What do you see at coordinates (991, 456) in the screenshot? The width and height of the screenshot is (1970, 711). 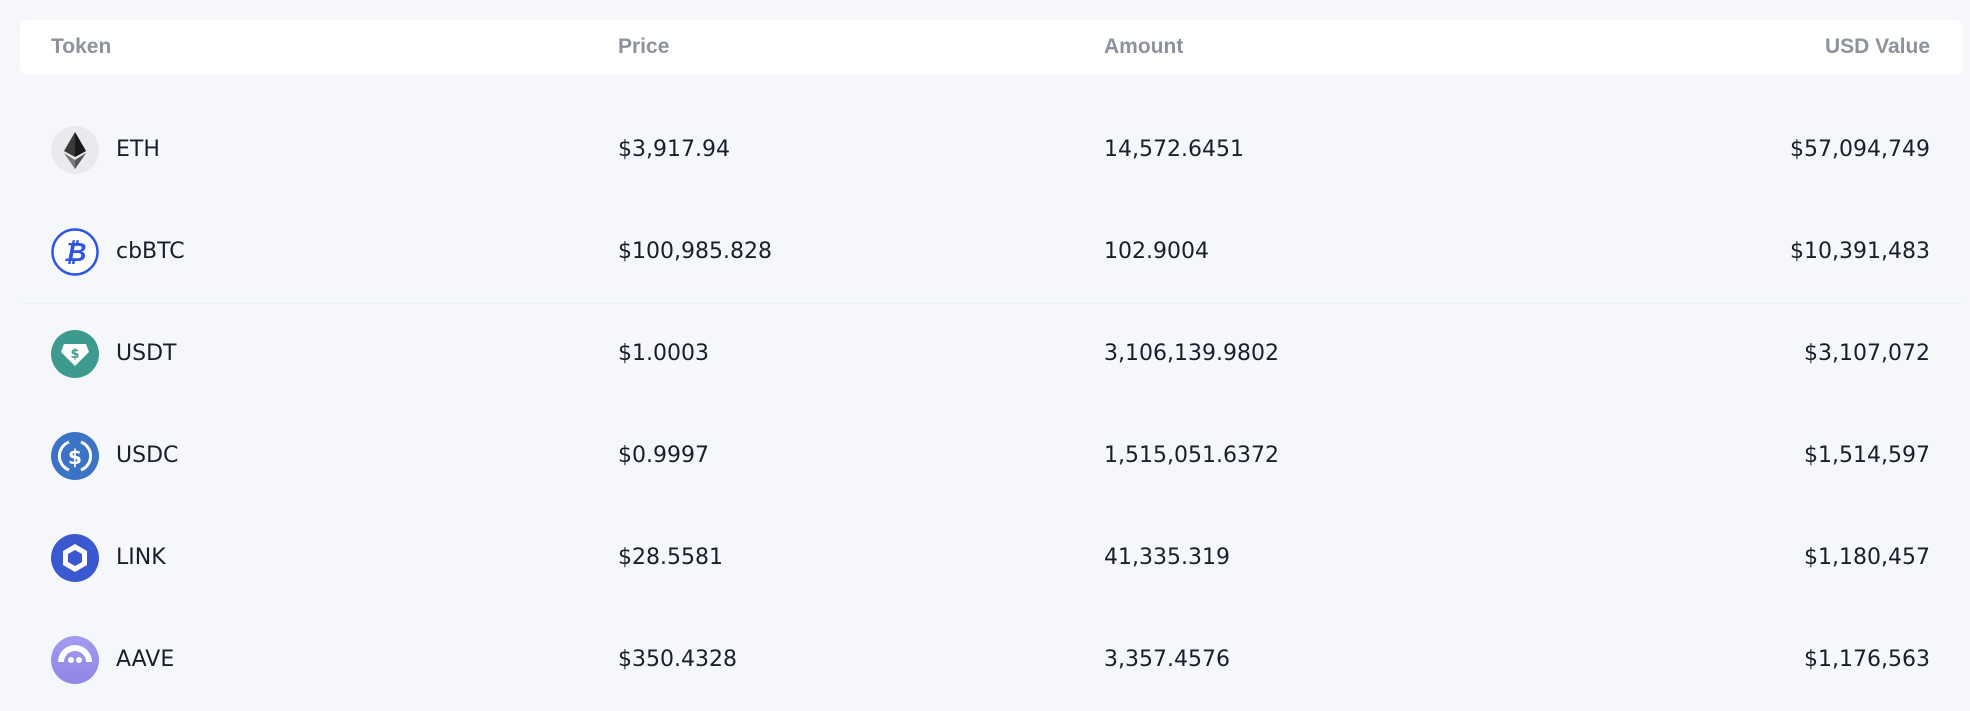 I see `table-row: $ USDC $0.9997 1,515,051.6372 $1,514,597` at bounding box center [991, 456].